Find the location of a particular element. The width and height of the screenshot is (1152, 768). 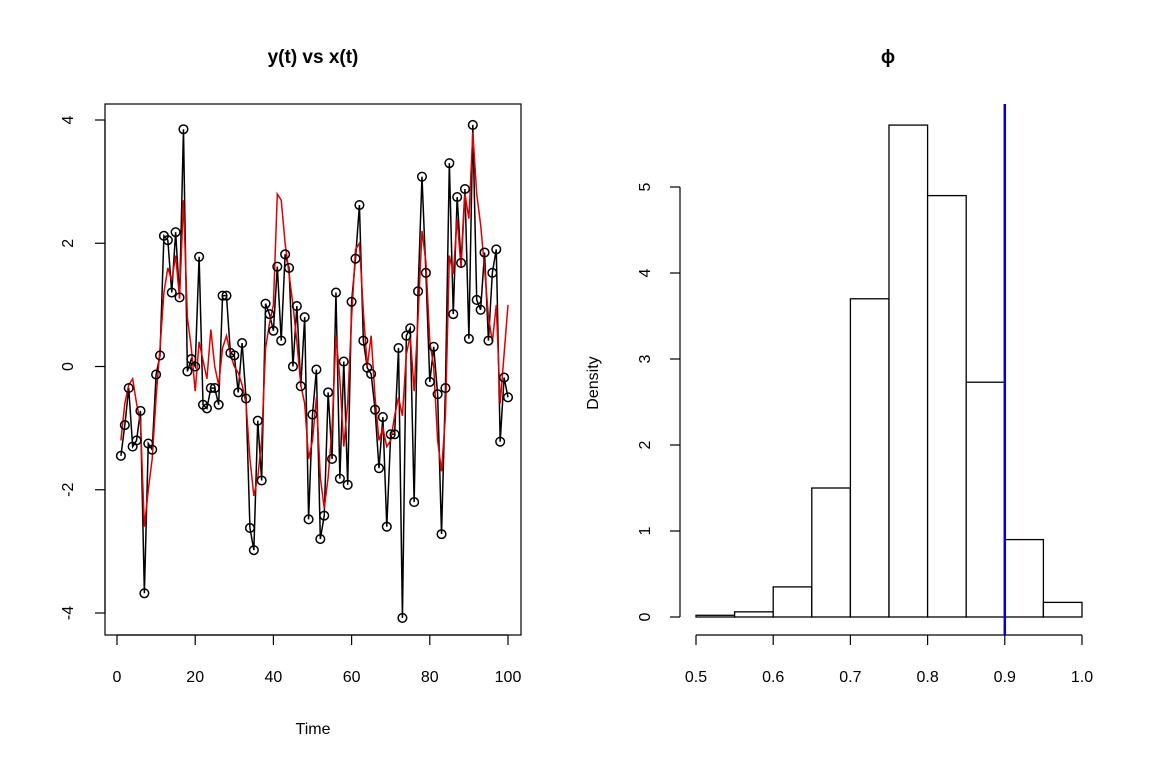

right-x-tick-label: 0.8 is located at coordinates (927, 677).